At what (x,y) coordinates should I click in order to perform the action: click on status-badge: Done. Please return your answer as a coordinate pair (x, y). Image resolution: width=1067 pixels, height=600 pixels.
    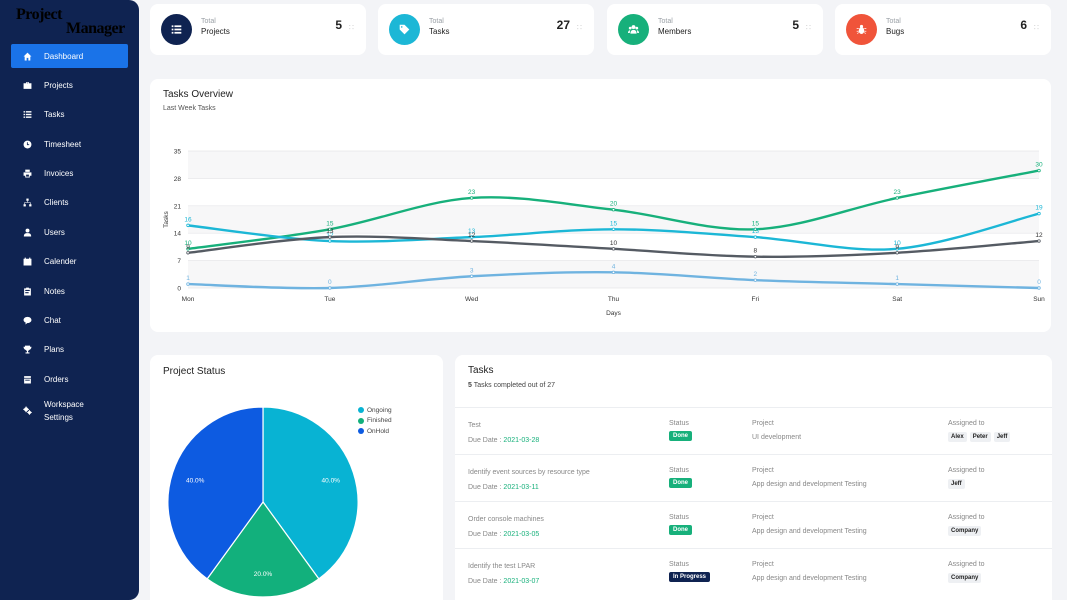
    Looking at the image, I should click on (680, 483).